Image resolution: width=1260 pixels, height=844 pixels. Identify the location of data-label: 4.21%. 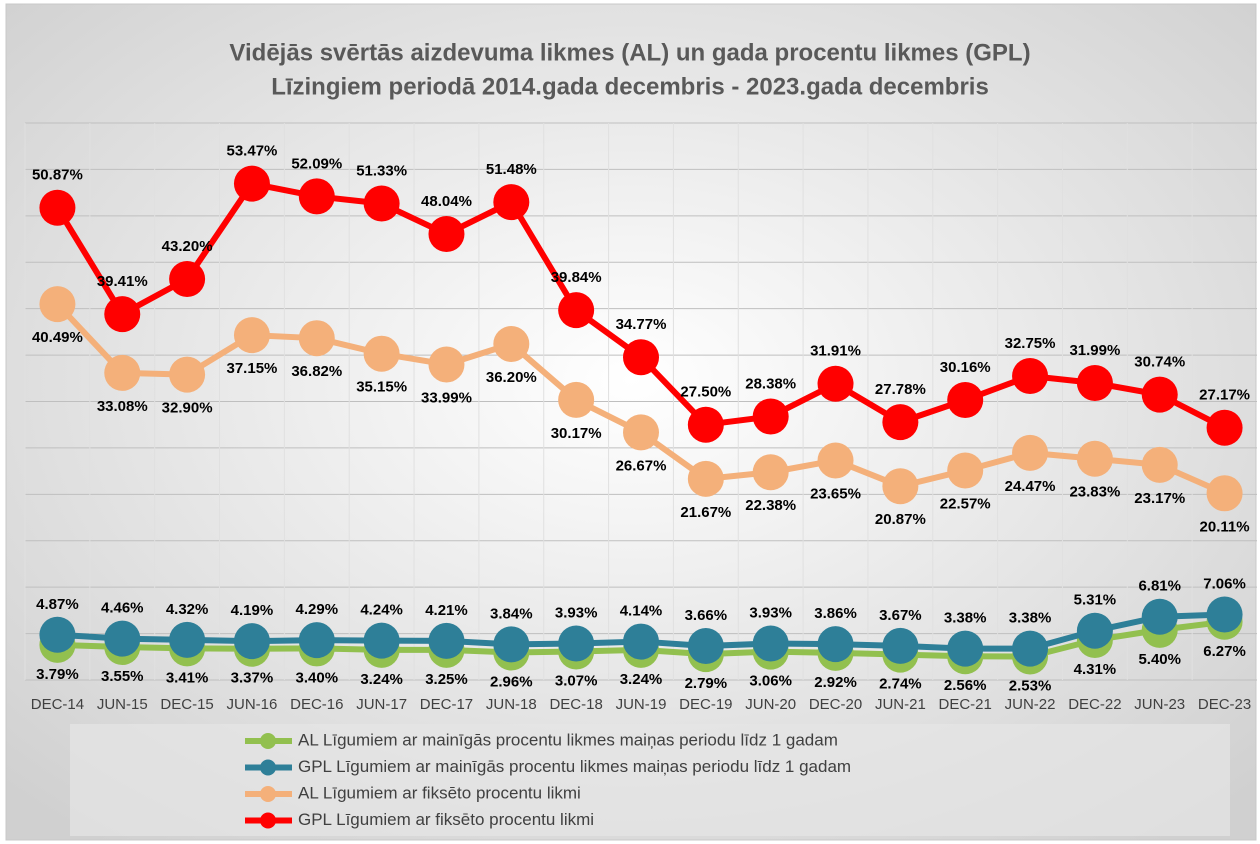
(446, 610).